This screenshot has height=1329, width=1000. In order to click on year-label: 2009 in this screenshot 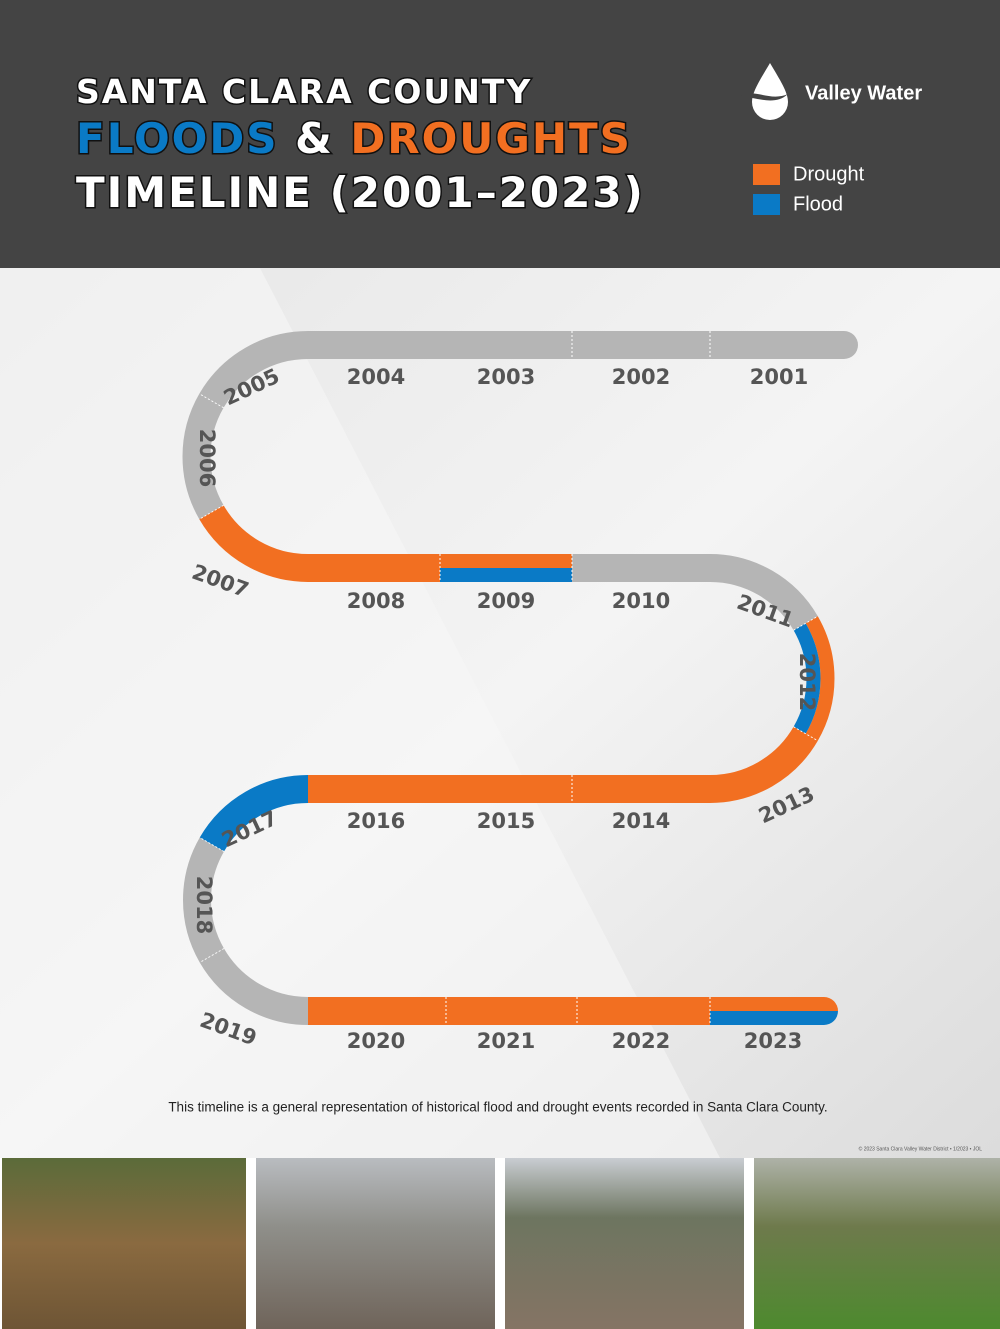, I will do `click(506, 601)`.